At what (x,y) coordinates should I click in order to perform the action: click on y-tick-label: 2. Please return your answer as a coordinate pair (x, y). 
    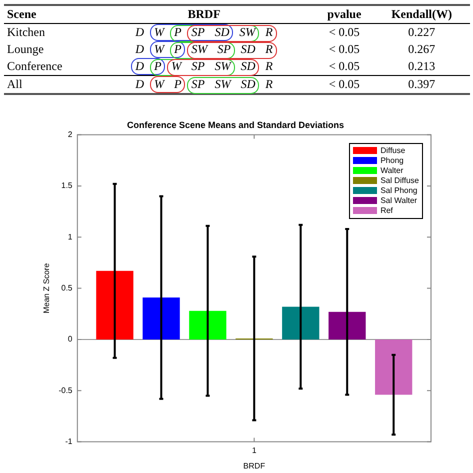
    Looking at the image, I should click on (70, 135).